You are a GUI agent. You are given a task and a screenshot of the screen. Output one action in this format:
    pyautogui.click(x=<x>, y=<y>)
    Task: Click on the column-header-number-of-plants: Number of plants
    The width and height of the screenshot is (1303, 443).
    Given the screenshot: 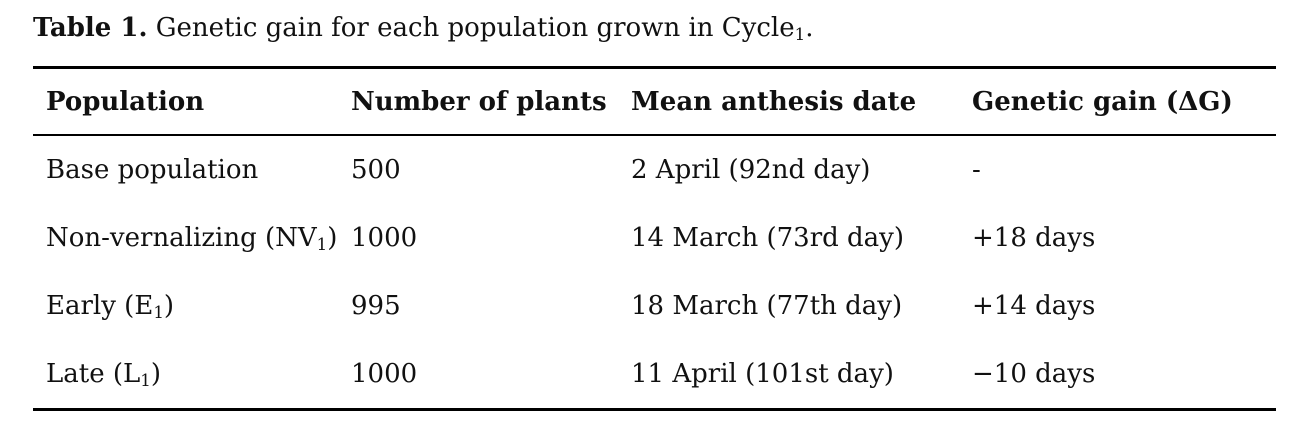 What is the action you would take?
    pyautogui.click(x=491, y=101)
    